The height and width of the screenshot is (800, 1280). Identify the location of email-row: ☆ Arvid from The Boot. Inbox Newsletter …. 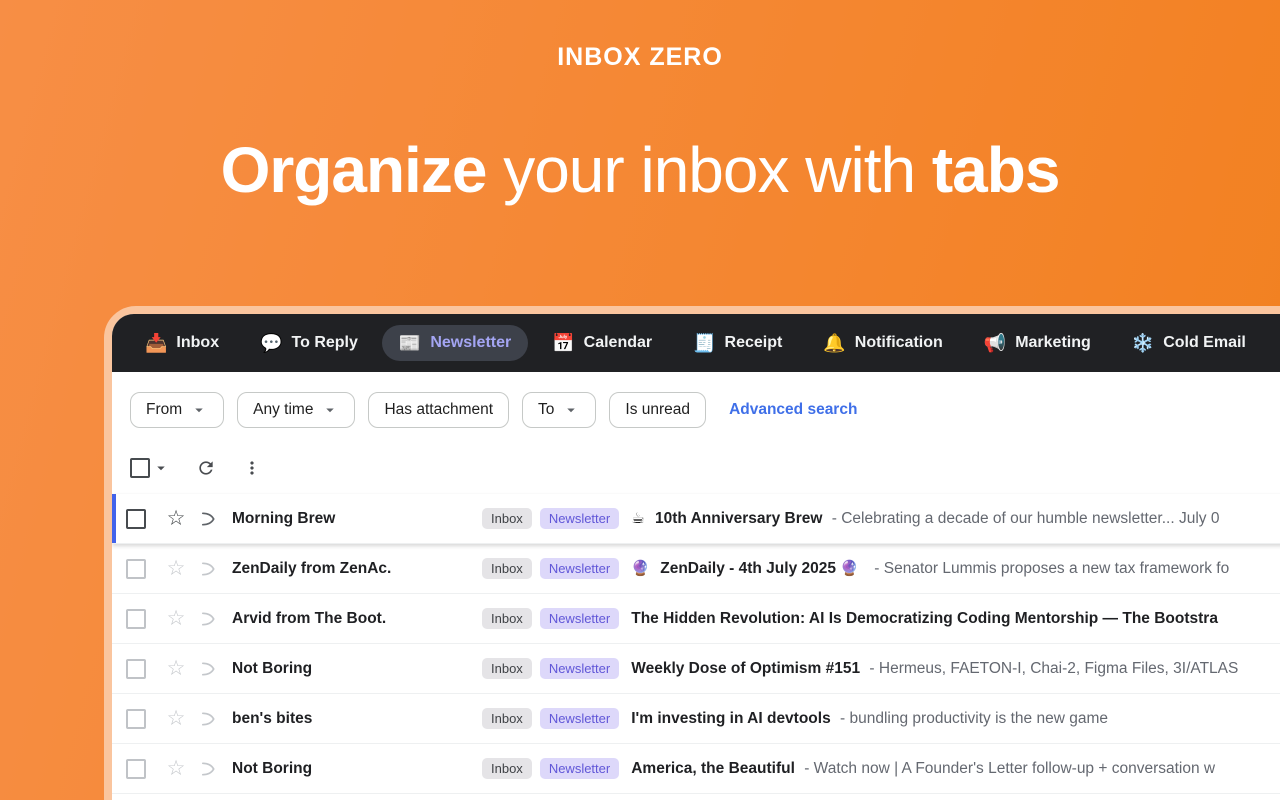
(696, 619).